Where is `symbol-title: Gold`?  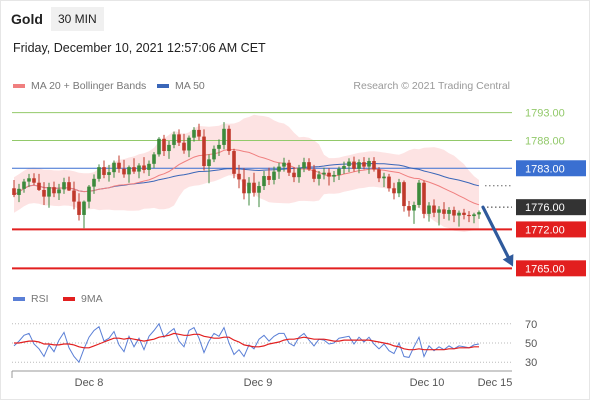
symbol-title: Gold is located at coordinates (27, 19).